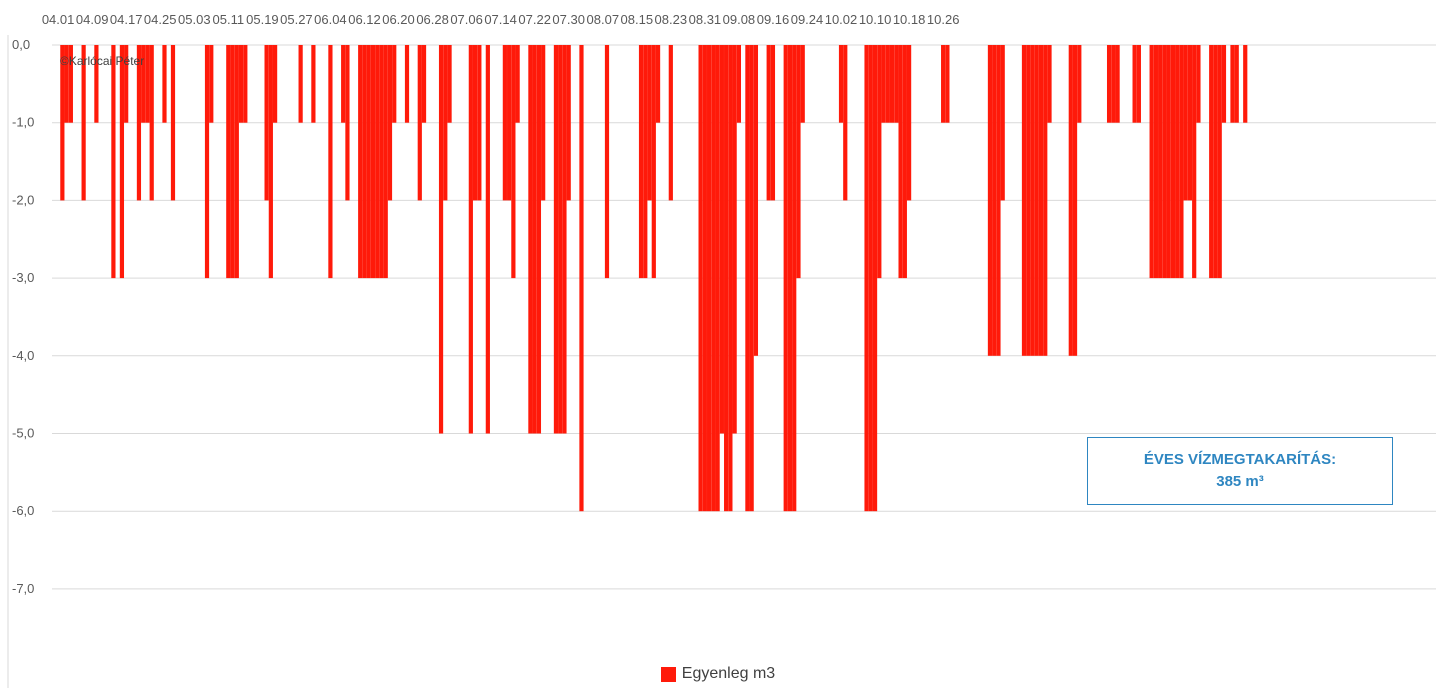 The height and width of the screenshot is (693, 1436). Describe the element at coordinates (807, 19) in the screenshot. I see `x-tick-label-22: 09.24` at that location.